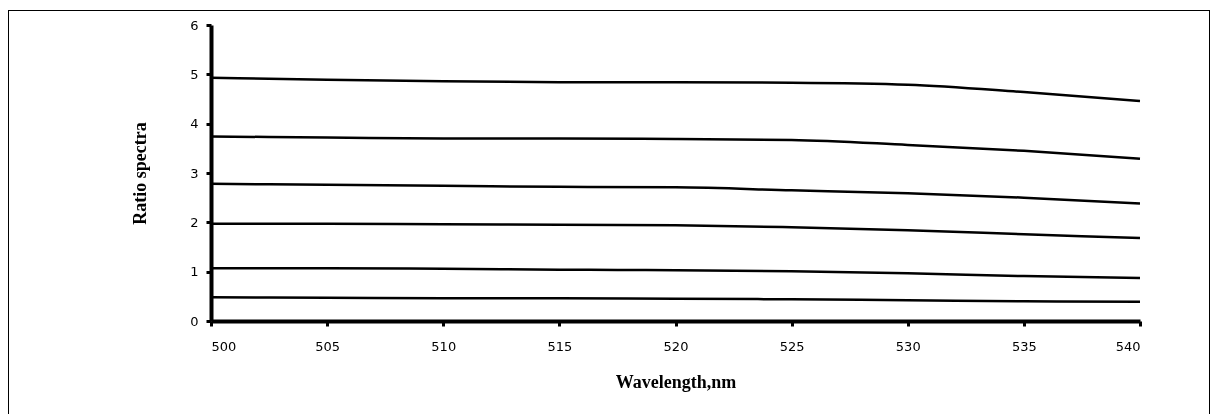 The height and width of the screenshot is (414, 1214). I want to click on x-tick-label: 505, so click(328, 346).